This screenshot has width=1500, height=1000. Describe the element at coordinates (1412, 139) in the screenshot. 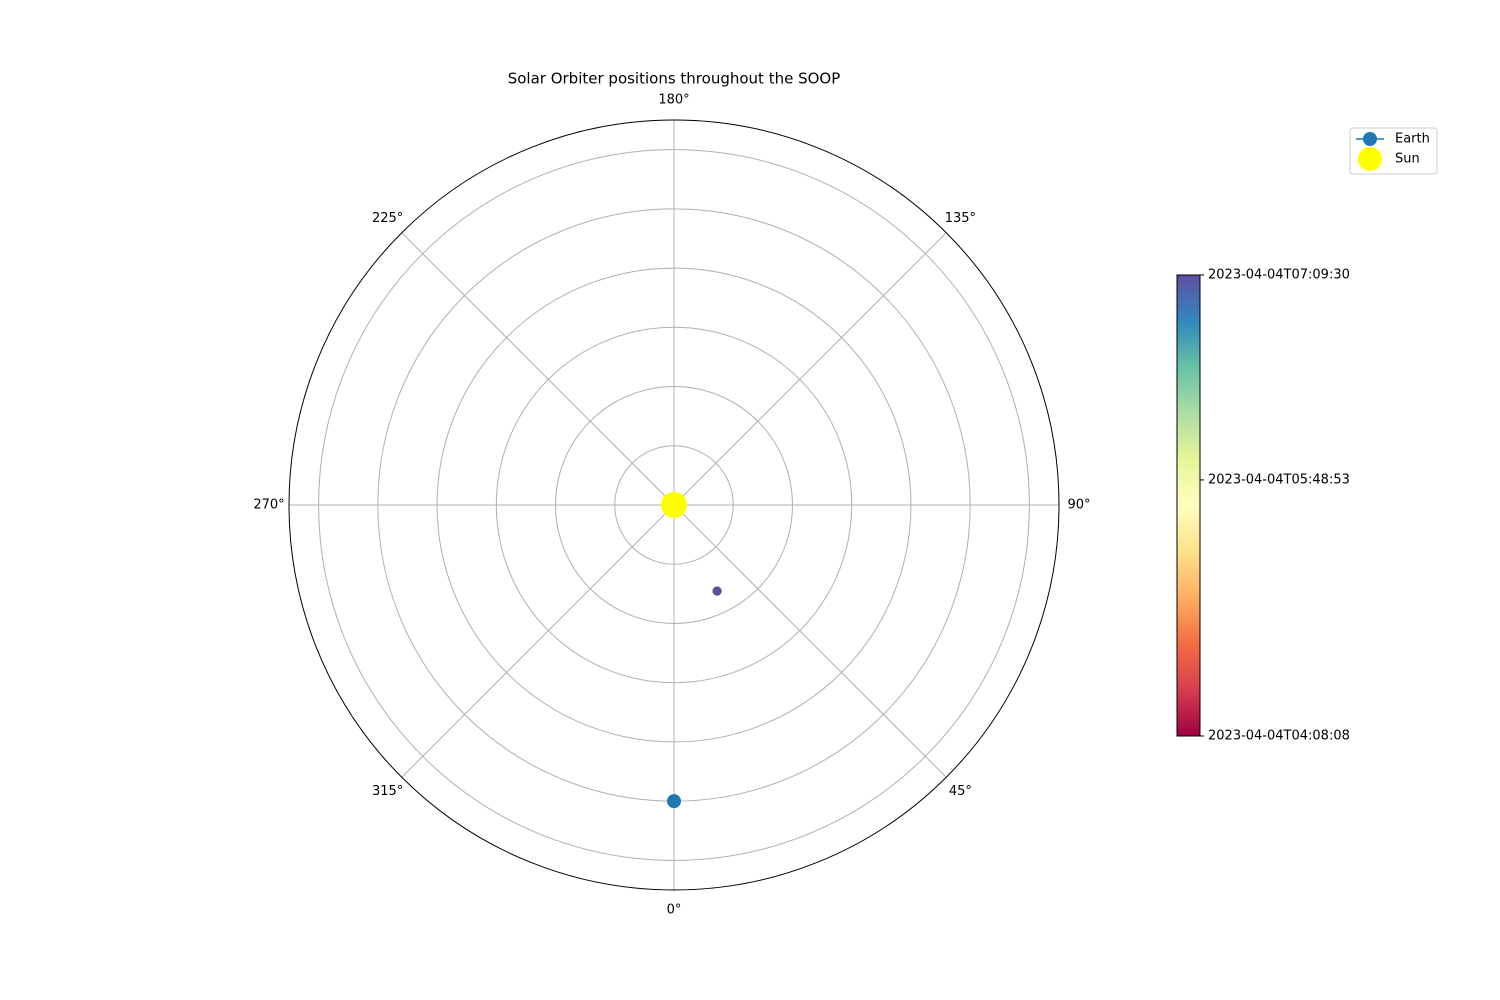

I see `legend-label: Earth` at that location.